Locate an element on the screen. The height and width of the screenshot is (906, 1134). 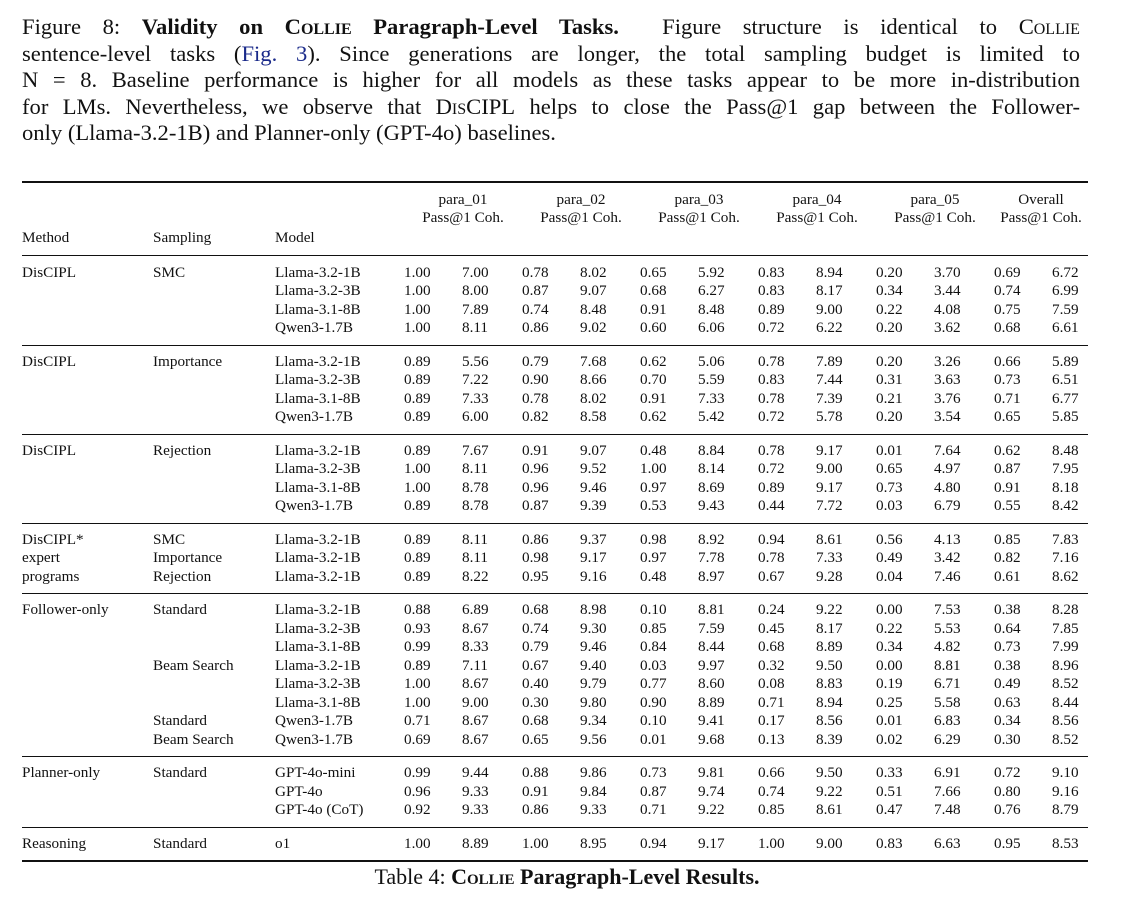
pass-at-1-cell: 0.85 is located at coordinates (1023, 535).